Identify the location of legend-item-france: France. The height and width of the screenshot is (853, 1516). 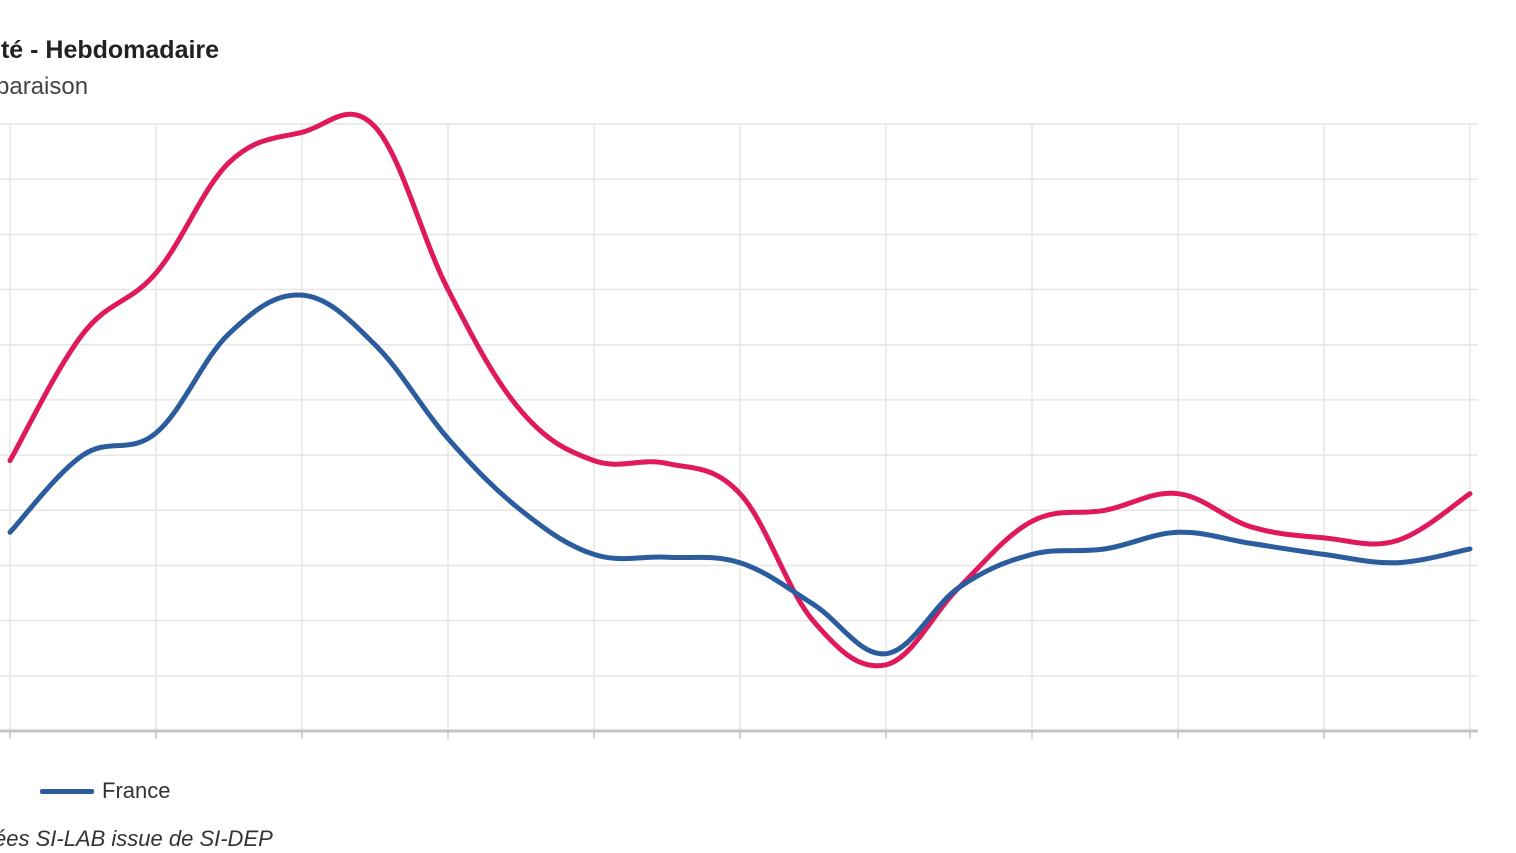
(105, 791).